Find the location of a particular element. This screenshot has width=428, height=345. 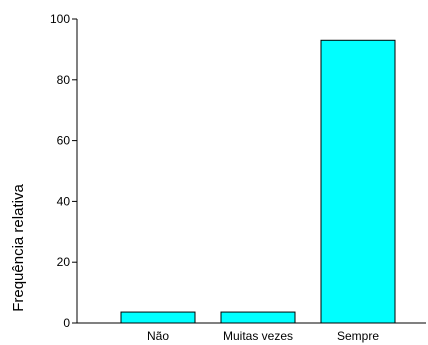

y-tick-label: 20 is located at coordinates (64, 262).